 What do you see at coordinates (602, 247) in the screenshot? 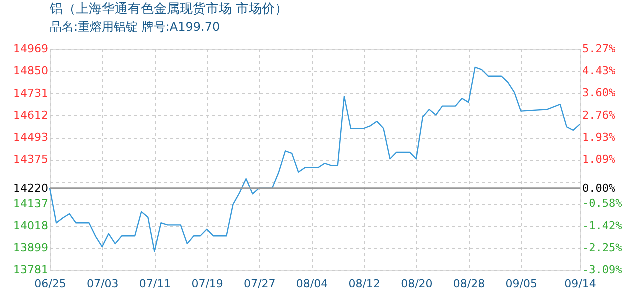
I see `y2-tick-label: -2.25%` at bounding box center [602, 247].